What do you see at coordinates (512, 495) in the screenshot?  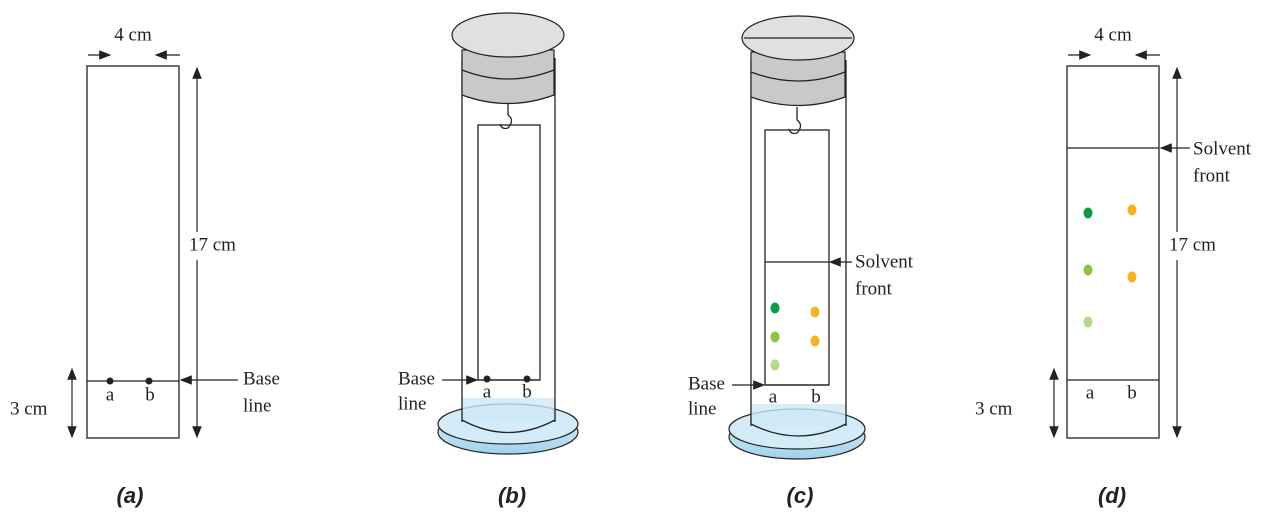 I see `caption: (b)` at bounding box center [512, 495].